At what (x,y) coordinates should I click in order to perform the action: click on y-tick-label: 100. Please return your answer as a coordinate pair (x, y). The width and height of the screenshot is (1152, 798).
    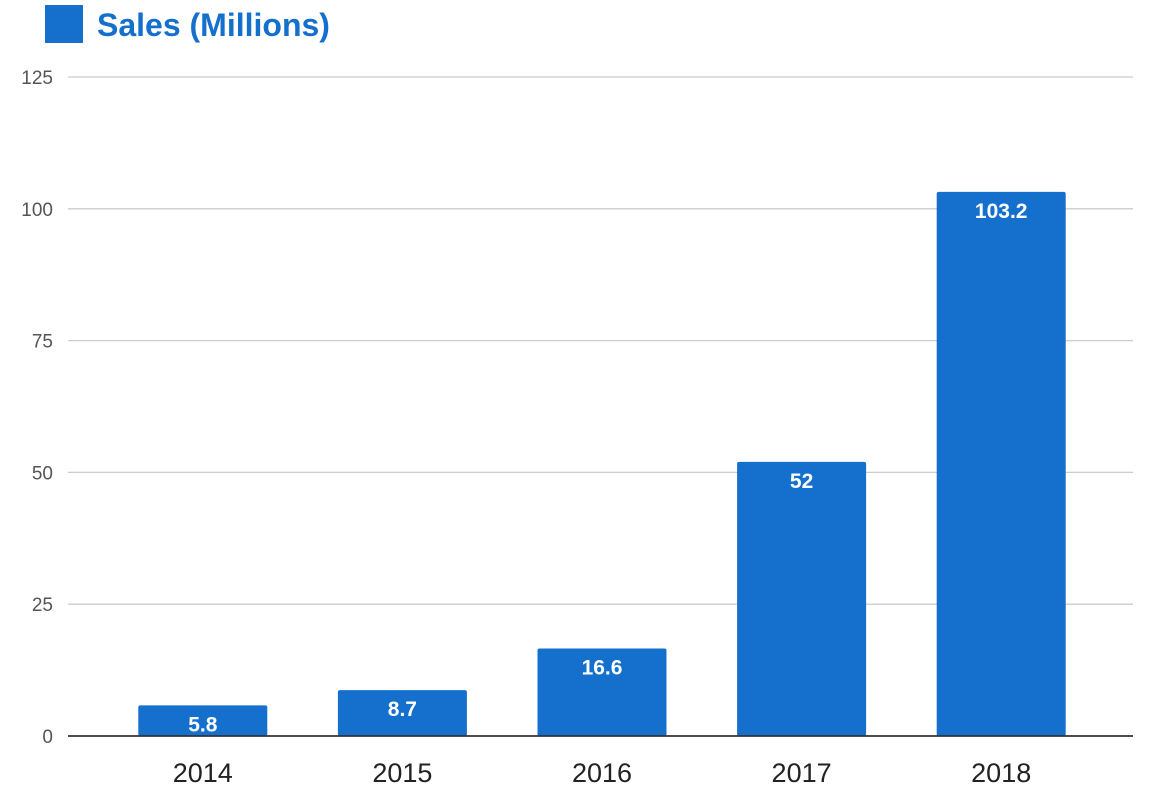
    Looking at the image, I should click on (37, 210).